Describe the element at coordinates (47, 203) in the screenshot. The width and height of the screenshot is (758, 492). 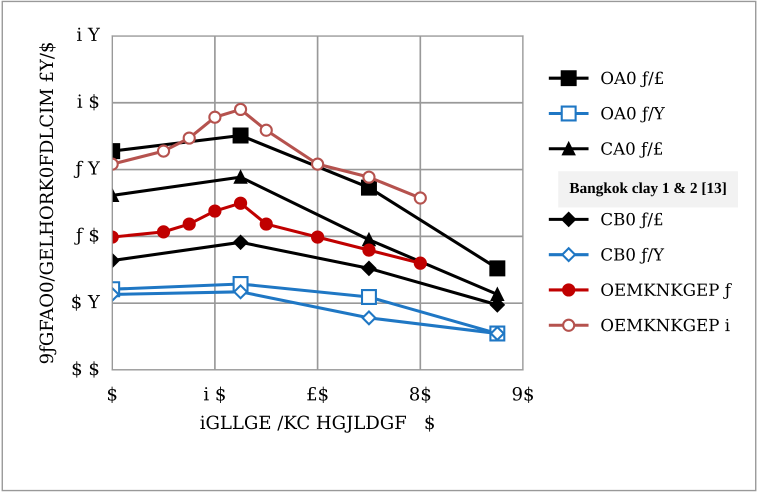
I see `y-axis-title: 9ƒGFAO0/GELHORK0FDLCIM £Y/$` at that location.